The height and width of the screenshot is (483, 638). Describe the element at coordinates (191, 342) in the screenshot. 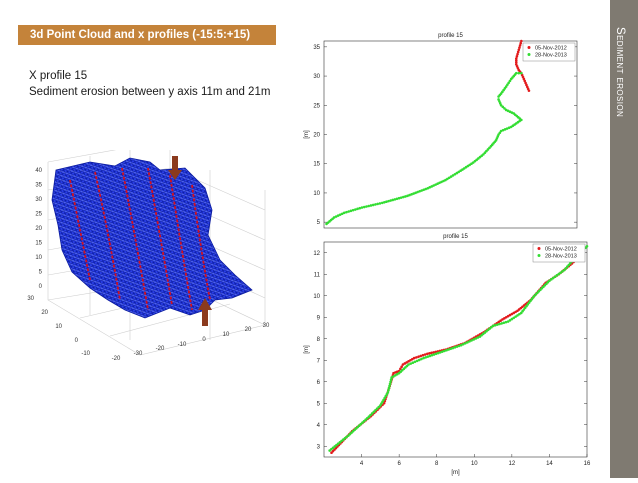

I see `x-tick-labels: -20 -30 -20 -10 0 10 20 30` at that location.